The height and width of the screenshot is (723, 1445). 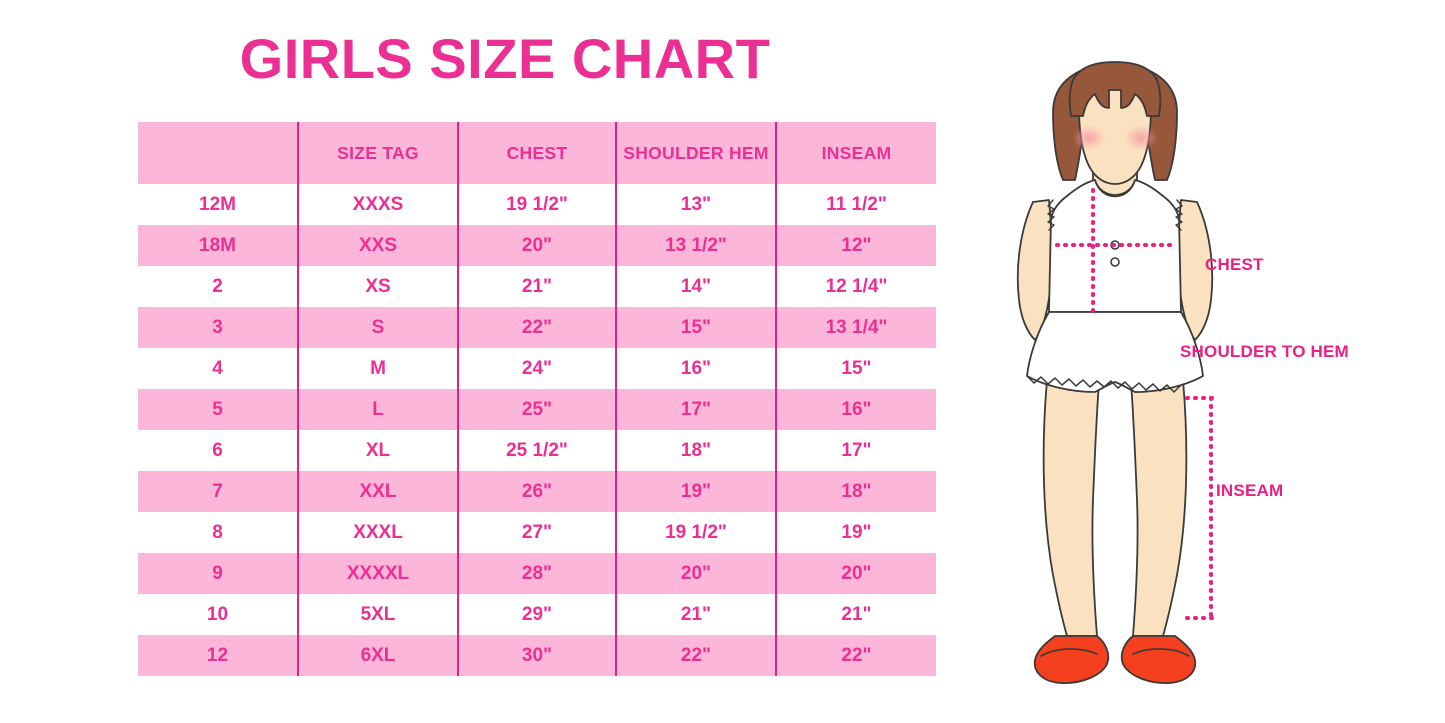 What do you see at coordinates (855, 245) in the screenshot?
I see `cell-inseam: 12"` at bounding box center [855, 245].